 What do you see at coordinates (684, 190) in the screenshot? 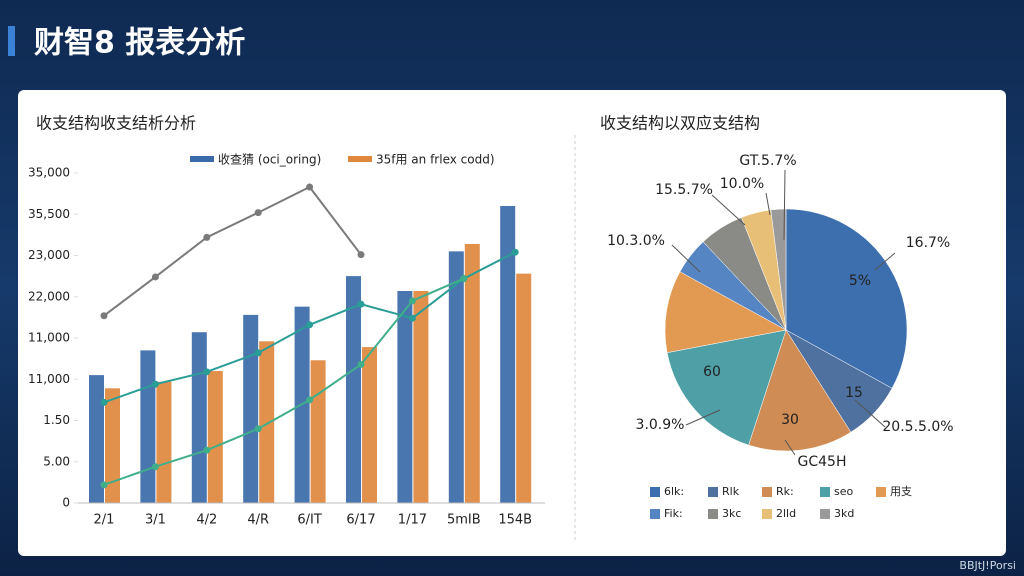
I see `pie-label: 15.5.7%` at bounding box center [684, 190].